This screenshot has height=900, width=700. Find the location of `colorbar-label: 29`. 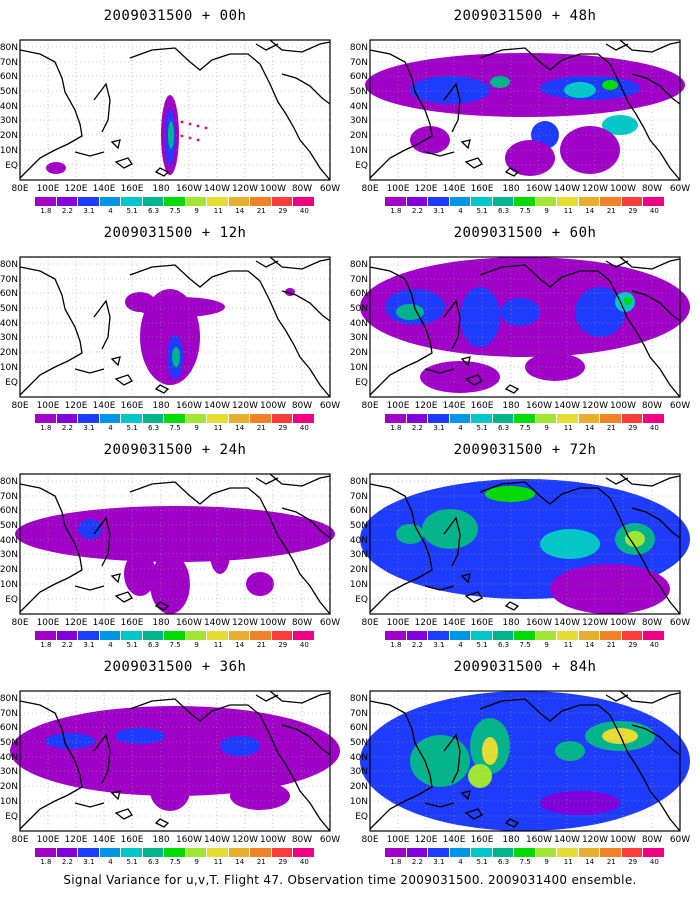

colorbar-label: 29 is located at coordinates (283, 862).